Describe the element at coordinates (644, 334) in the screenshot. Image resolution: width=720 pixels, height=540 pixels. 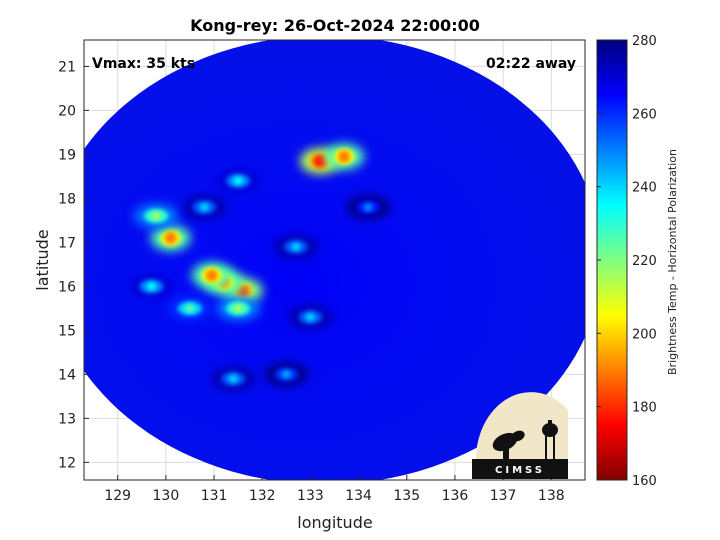
I see `colorbar-tick-label: 200` at that location.